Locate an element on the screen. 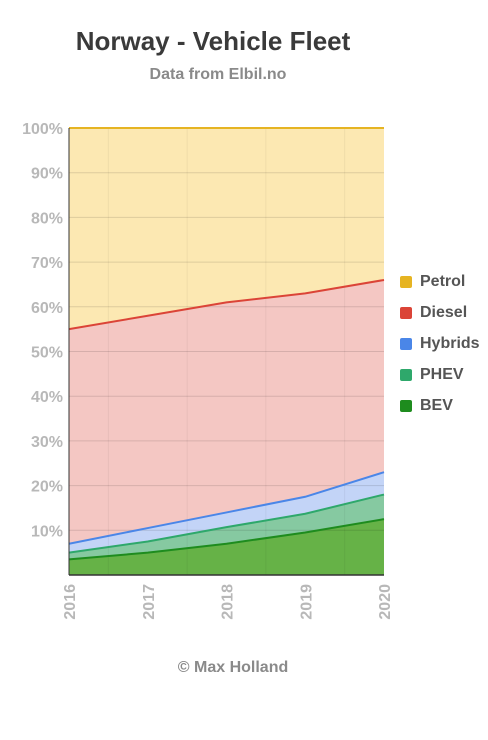  x-tick-label: 2016 is located at coordinates (70, 602).